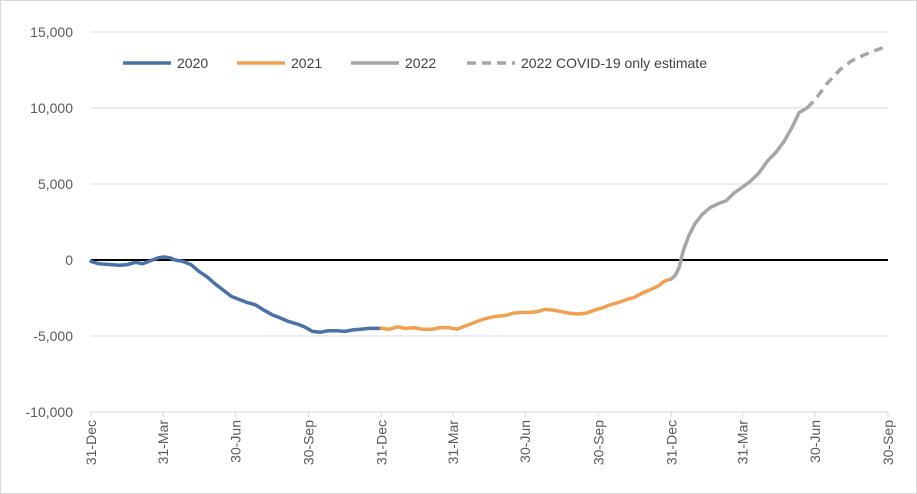 The image size is (917, 494). Describe the element at coordinates (69, 260) in the screenshot. I see `y-tick-label: 0` at that location.